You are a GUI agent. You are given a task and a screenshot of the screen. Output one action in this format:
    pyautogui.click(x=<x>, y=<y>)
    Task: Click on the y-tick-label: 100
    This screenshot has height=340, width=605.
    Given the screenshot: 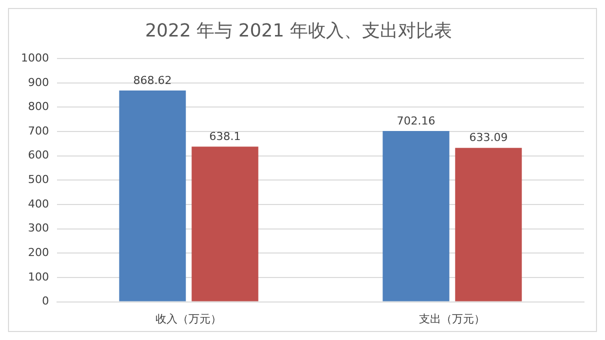 What is the action you would take?
    pyautogui.click(x=38, y=277)
    